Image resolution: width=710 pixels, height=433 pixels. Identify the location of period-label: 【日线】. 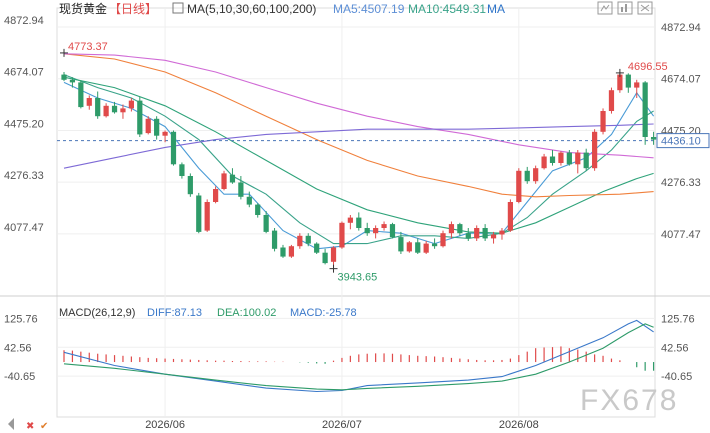
(133, 9).